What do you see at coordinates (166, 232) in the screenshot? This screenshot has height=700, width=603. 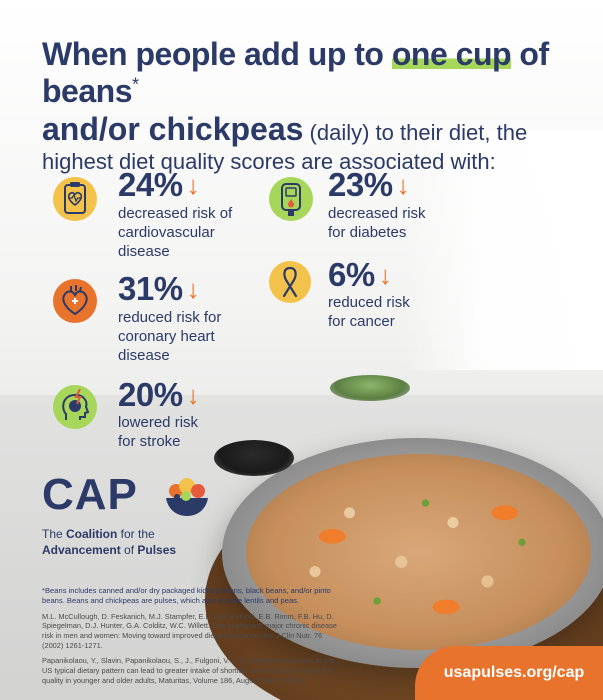 I see `stat-description-line: cardiovascular` at bounding box center [166, 232].